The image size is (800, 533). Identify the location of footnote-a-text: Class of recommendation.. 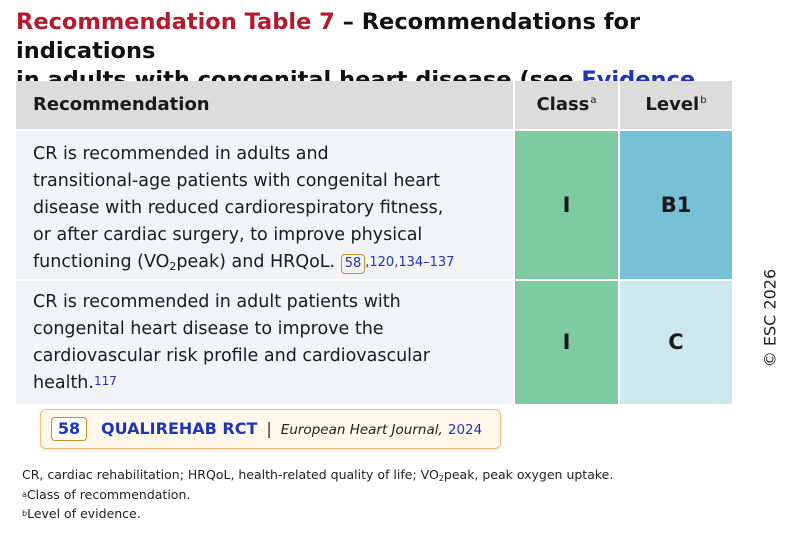
(108, 494).